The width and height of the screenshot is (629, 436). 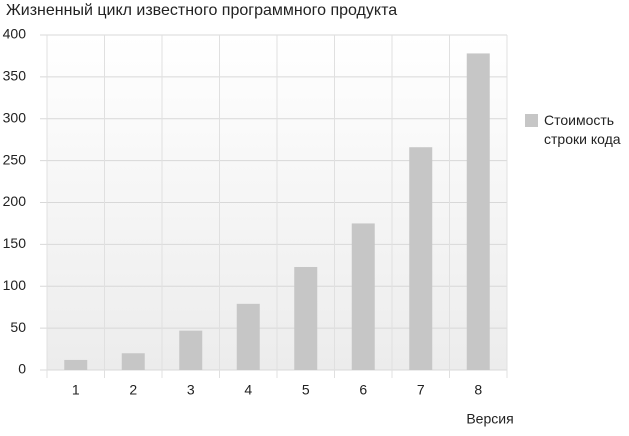 I want to click on y-tick-label: 50, so click(x=18, y=327).